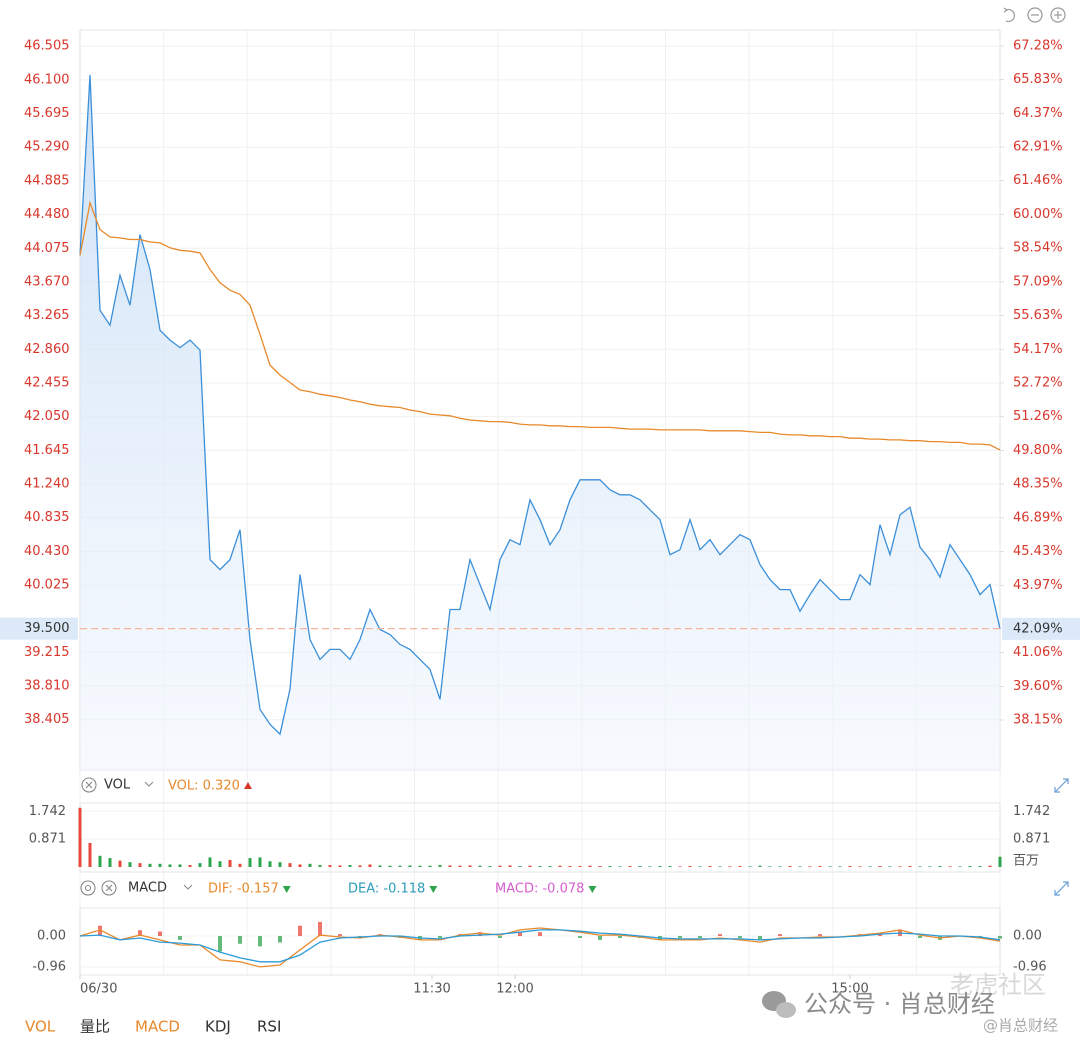 The image size is (1080, 1050). I want to click on y-tick-label: 45.695, so click(47, 113).